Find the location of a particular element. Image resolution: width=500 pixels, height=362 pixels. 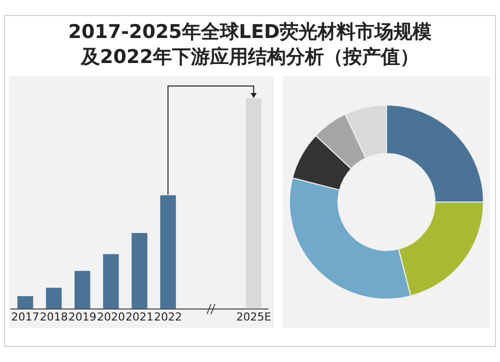

x-tick-label: 2017 is located at coordinates (25, 317).